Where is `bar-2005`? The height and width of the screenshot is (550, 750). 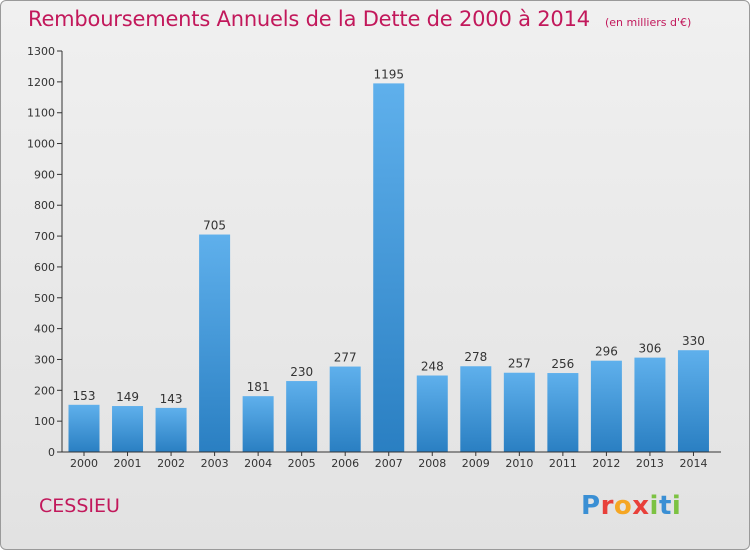
bar-2005 is located at coordinates (301, 416).